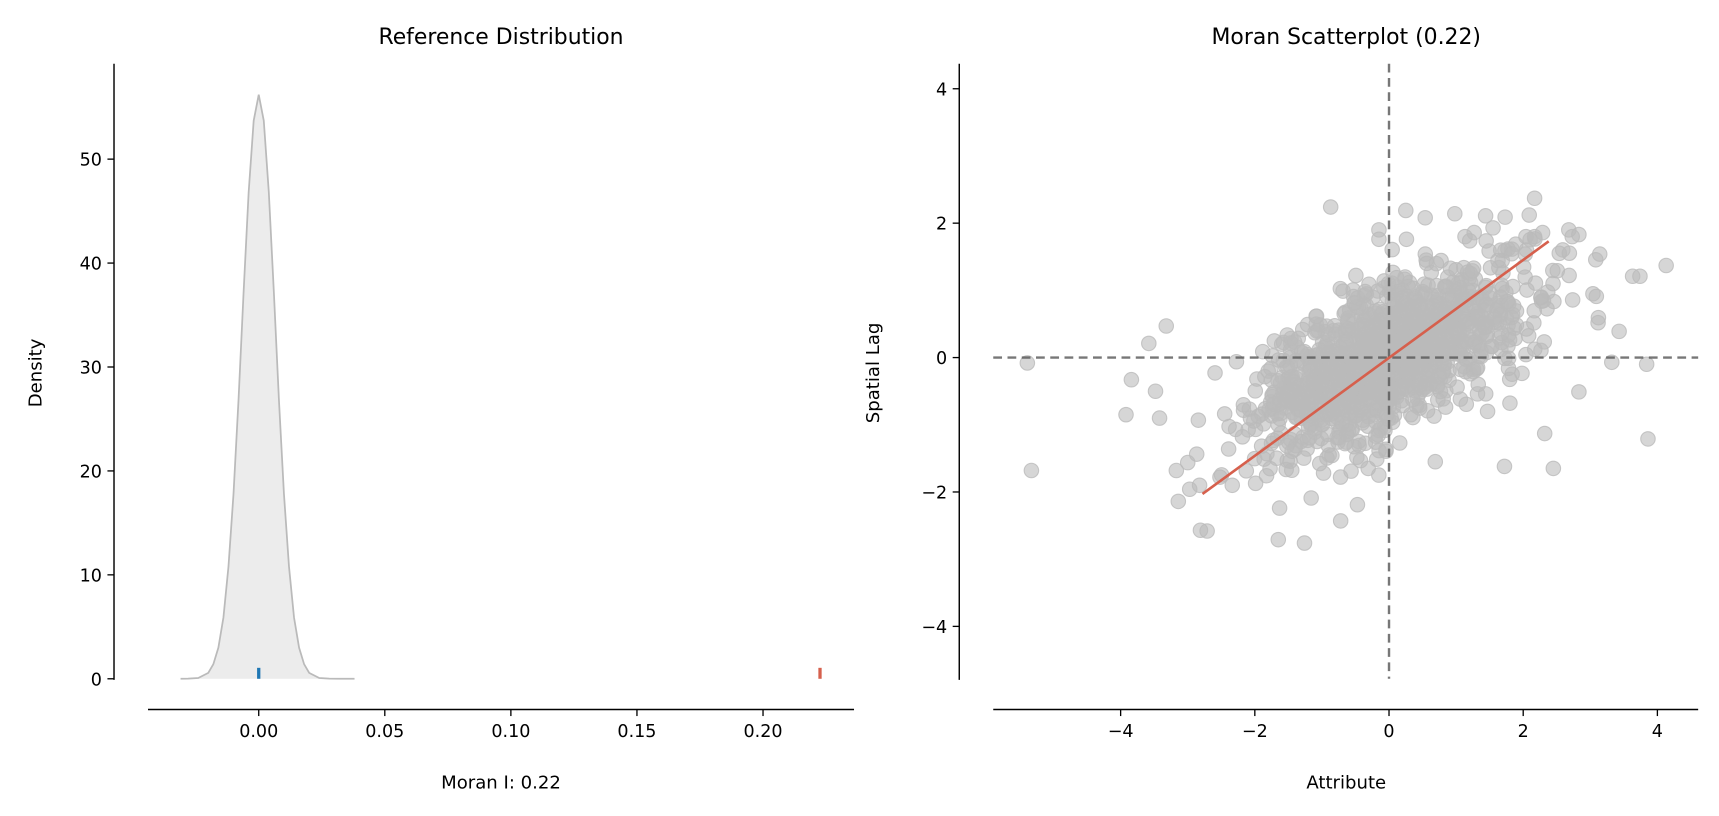 The height and width of the screenshot is (816, 1719). I want to click on right-y-axis-label: Spatial Lag, so click(873, 373).